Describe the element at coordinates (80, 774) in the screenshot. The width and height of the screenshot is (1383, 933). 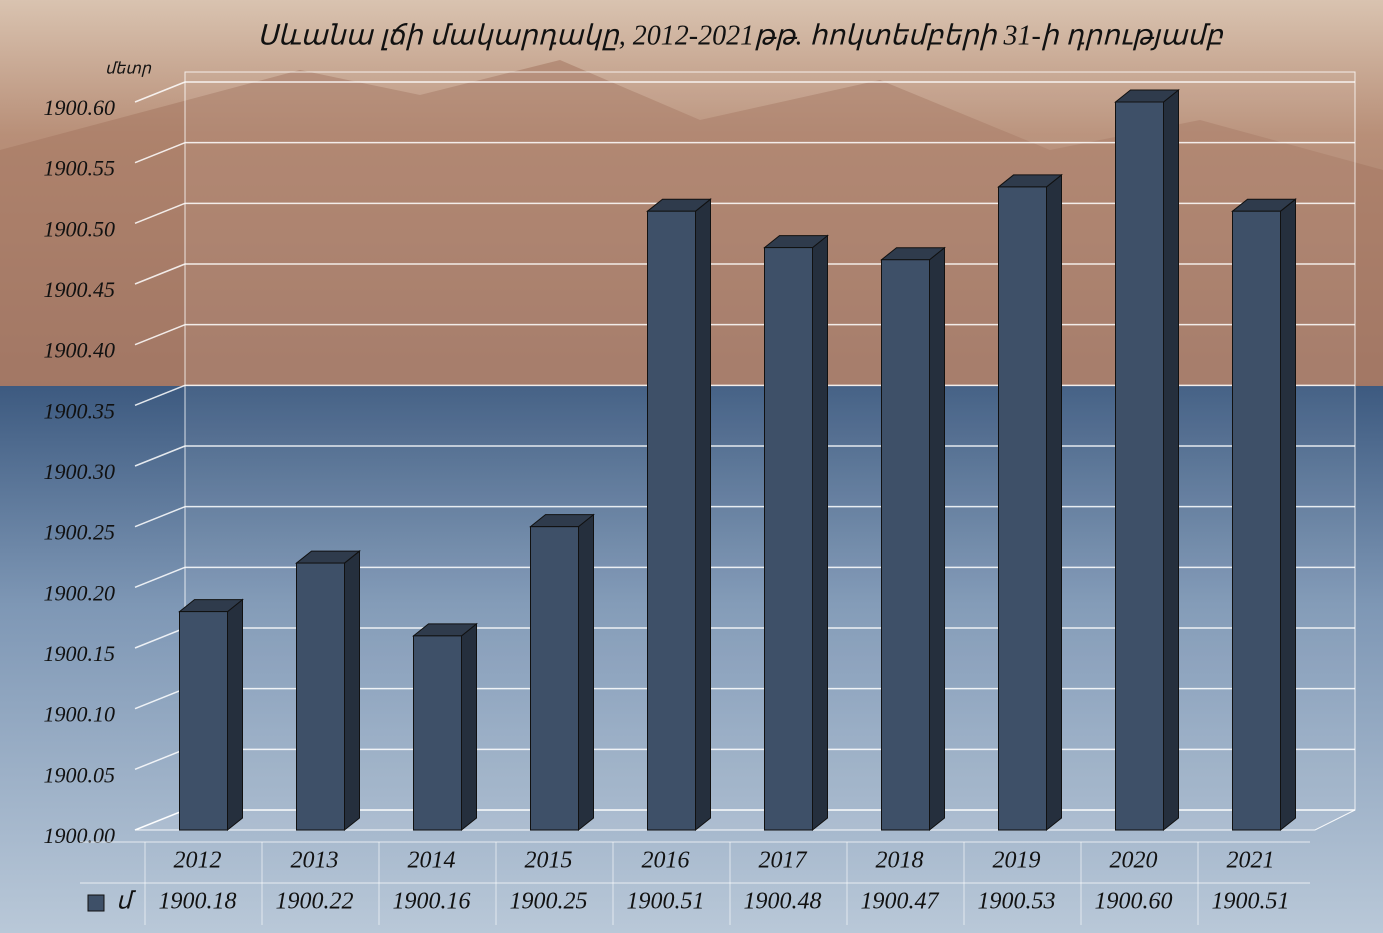
I see `y-tick-label: 1900.05` at that location.